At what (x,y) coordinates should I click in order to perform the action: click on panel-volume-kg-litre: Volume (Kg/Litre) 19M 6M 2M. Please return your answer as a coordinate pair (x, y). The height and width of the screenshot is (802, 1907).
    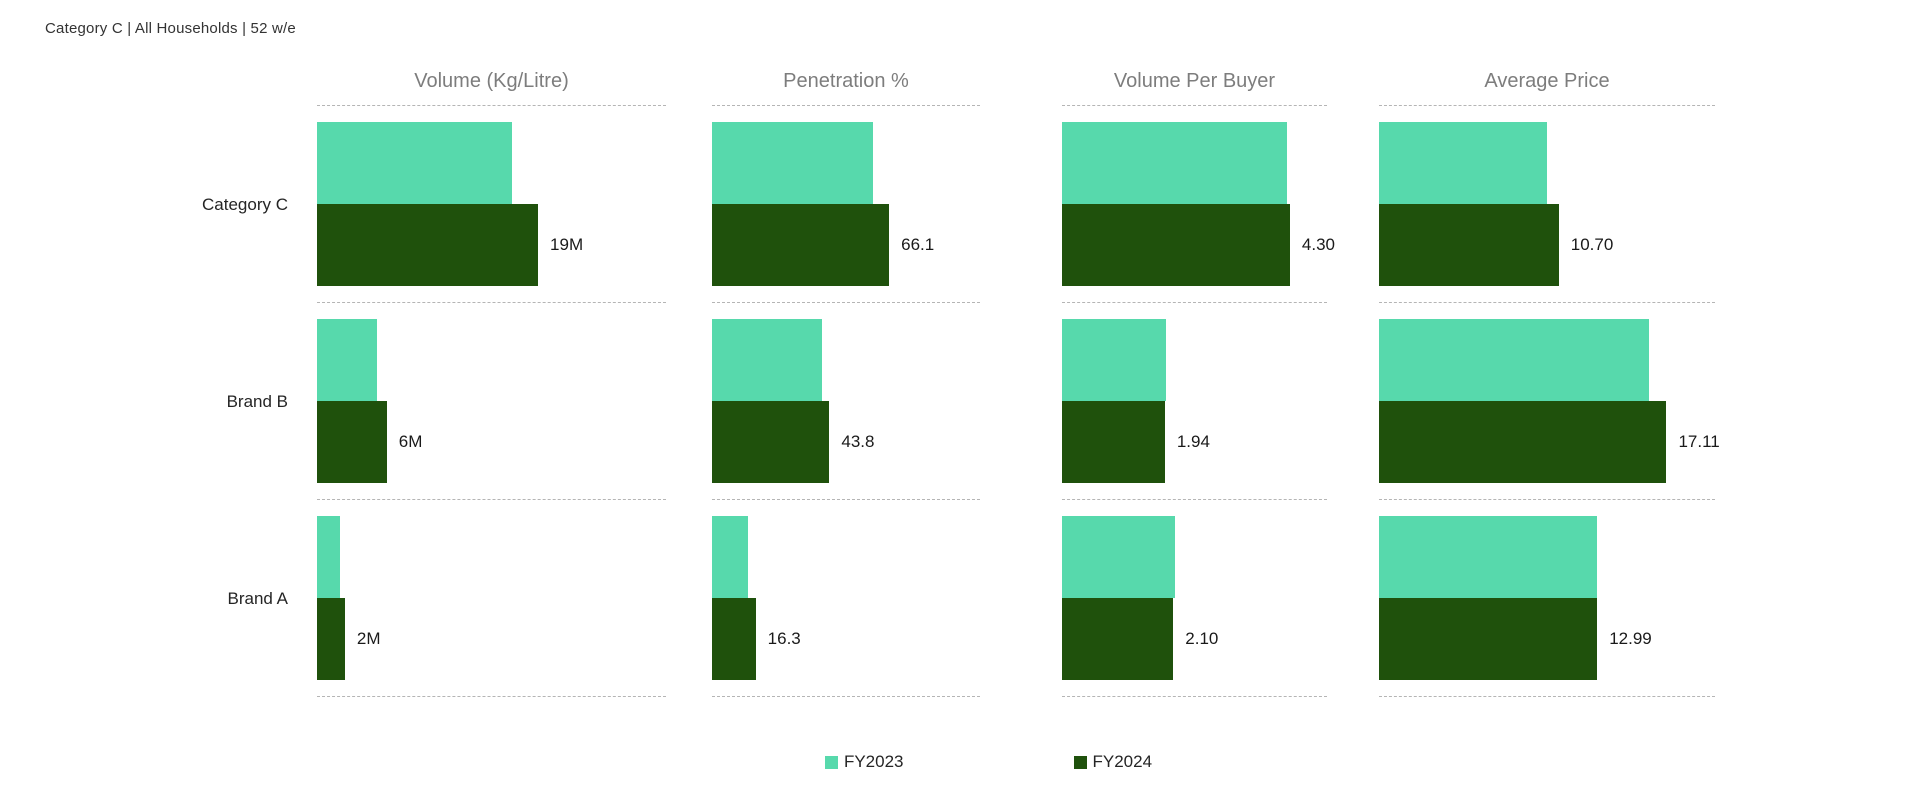
    Looking at the image, I should click on (491, 372).